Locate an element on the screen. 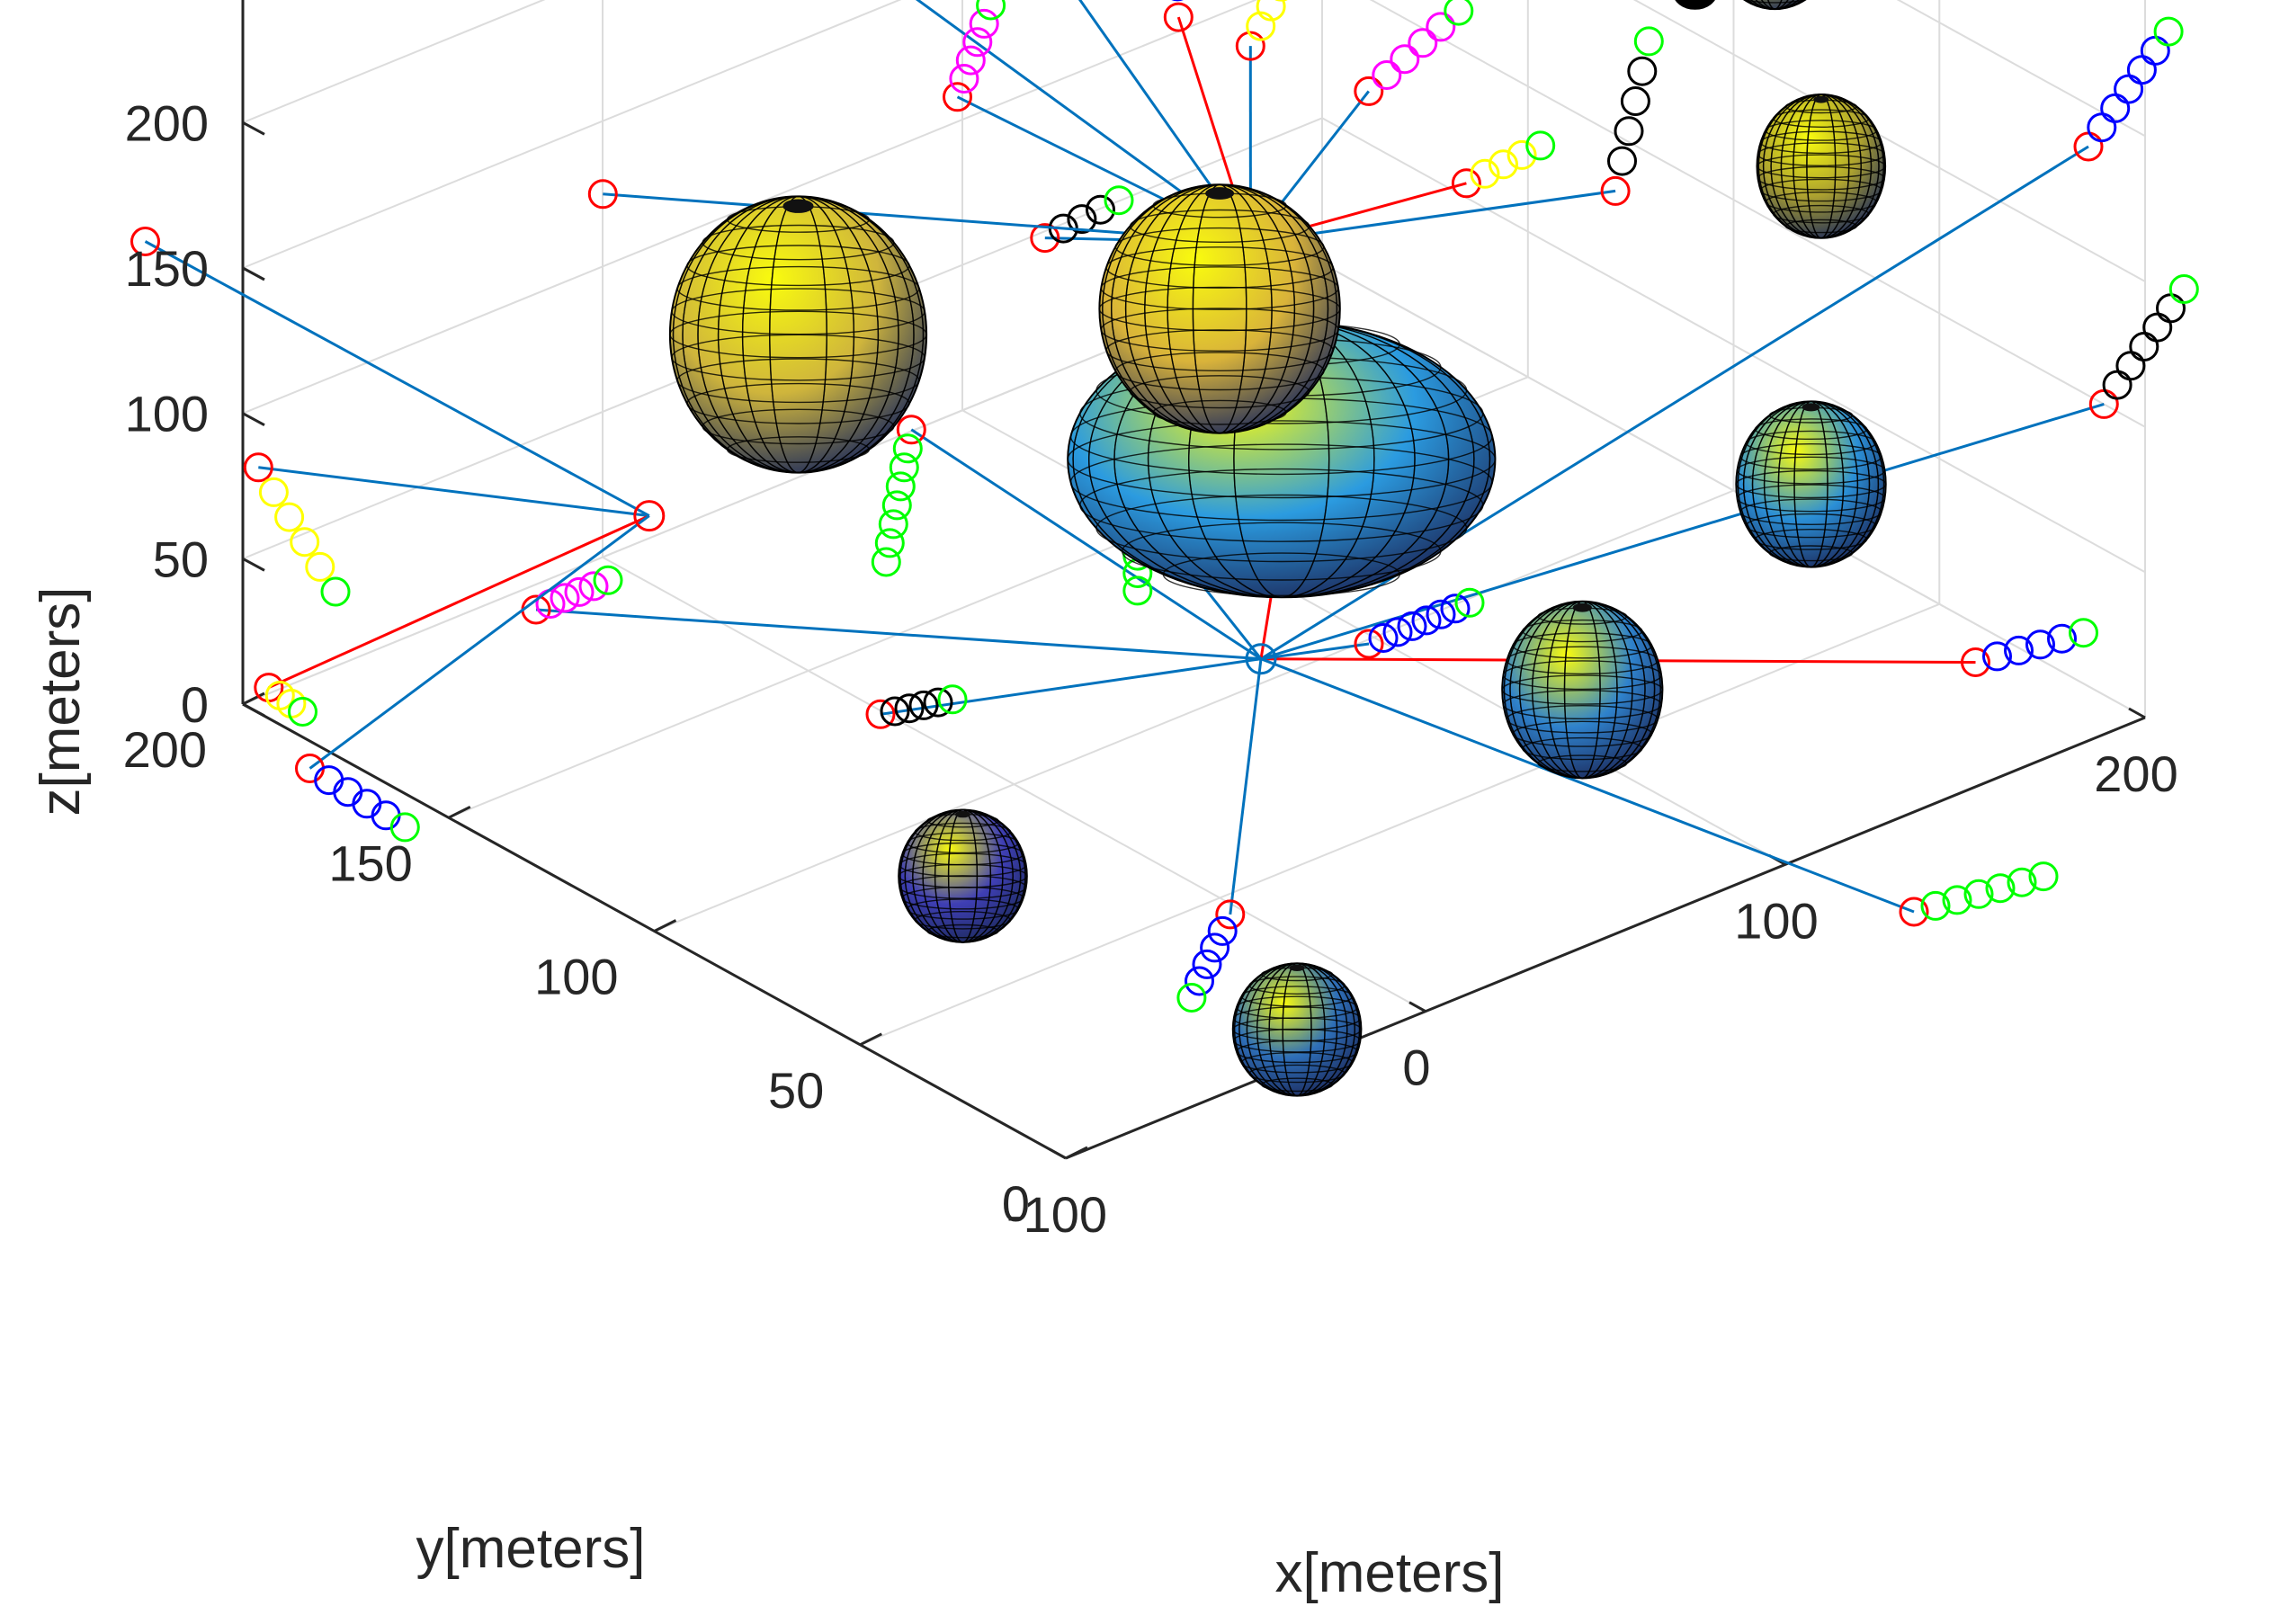 The image size is (2280, 1624). y-tick-label: 200 is located at coordinates (165, 749).